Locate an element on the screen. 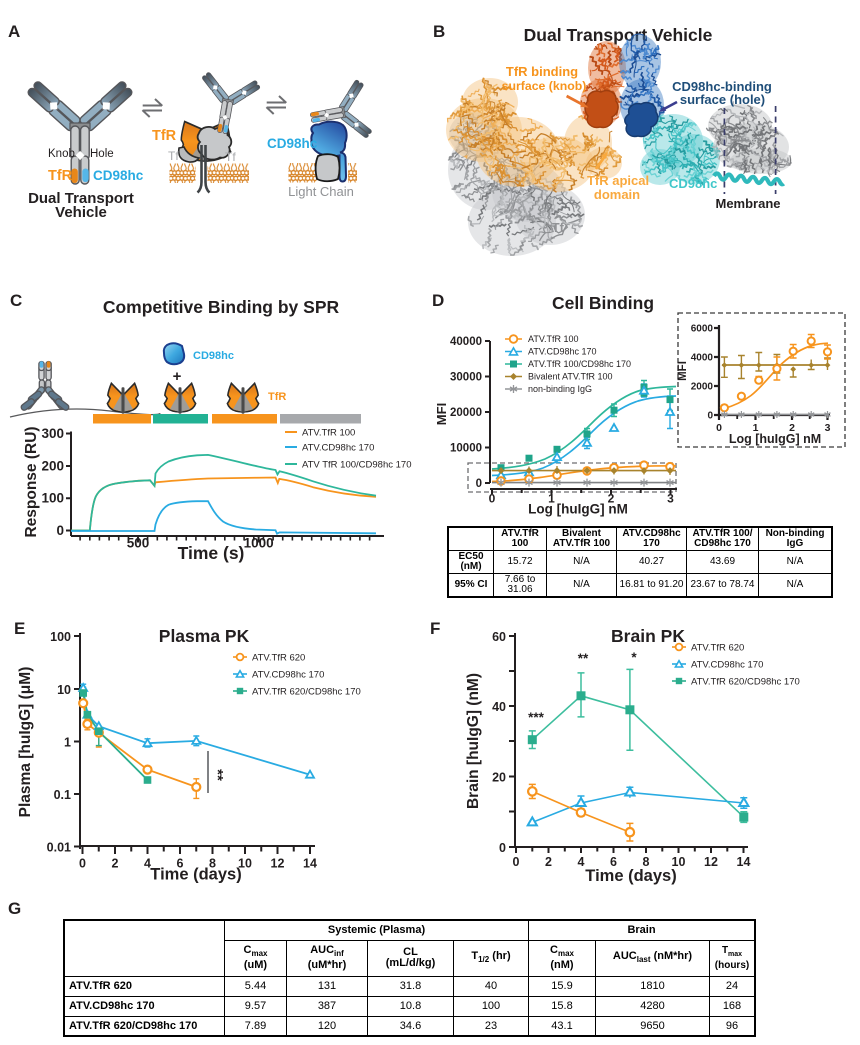 The image size is (860, 1045). svg-text: Response (RU) is located at coordinates (31, 481).